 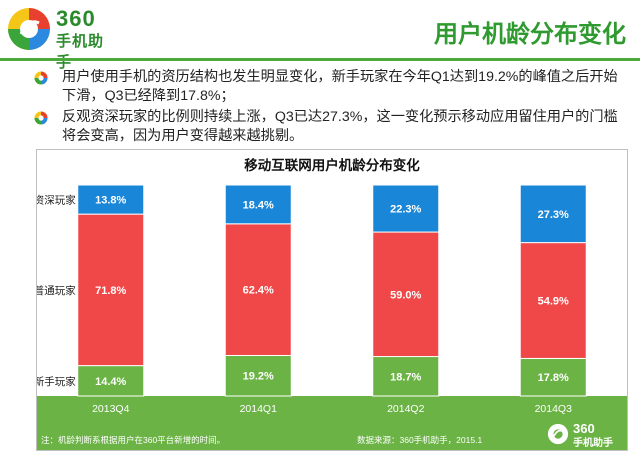 What do you see at coordinates (80, 52) in the screenshot?
I see `logo-name: 手机助手` at bounding box center [80, 52].